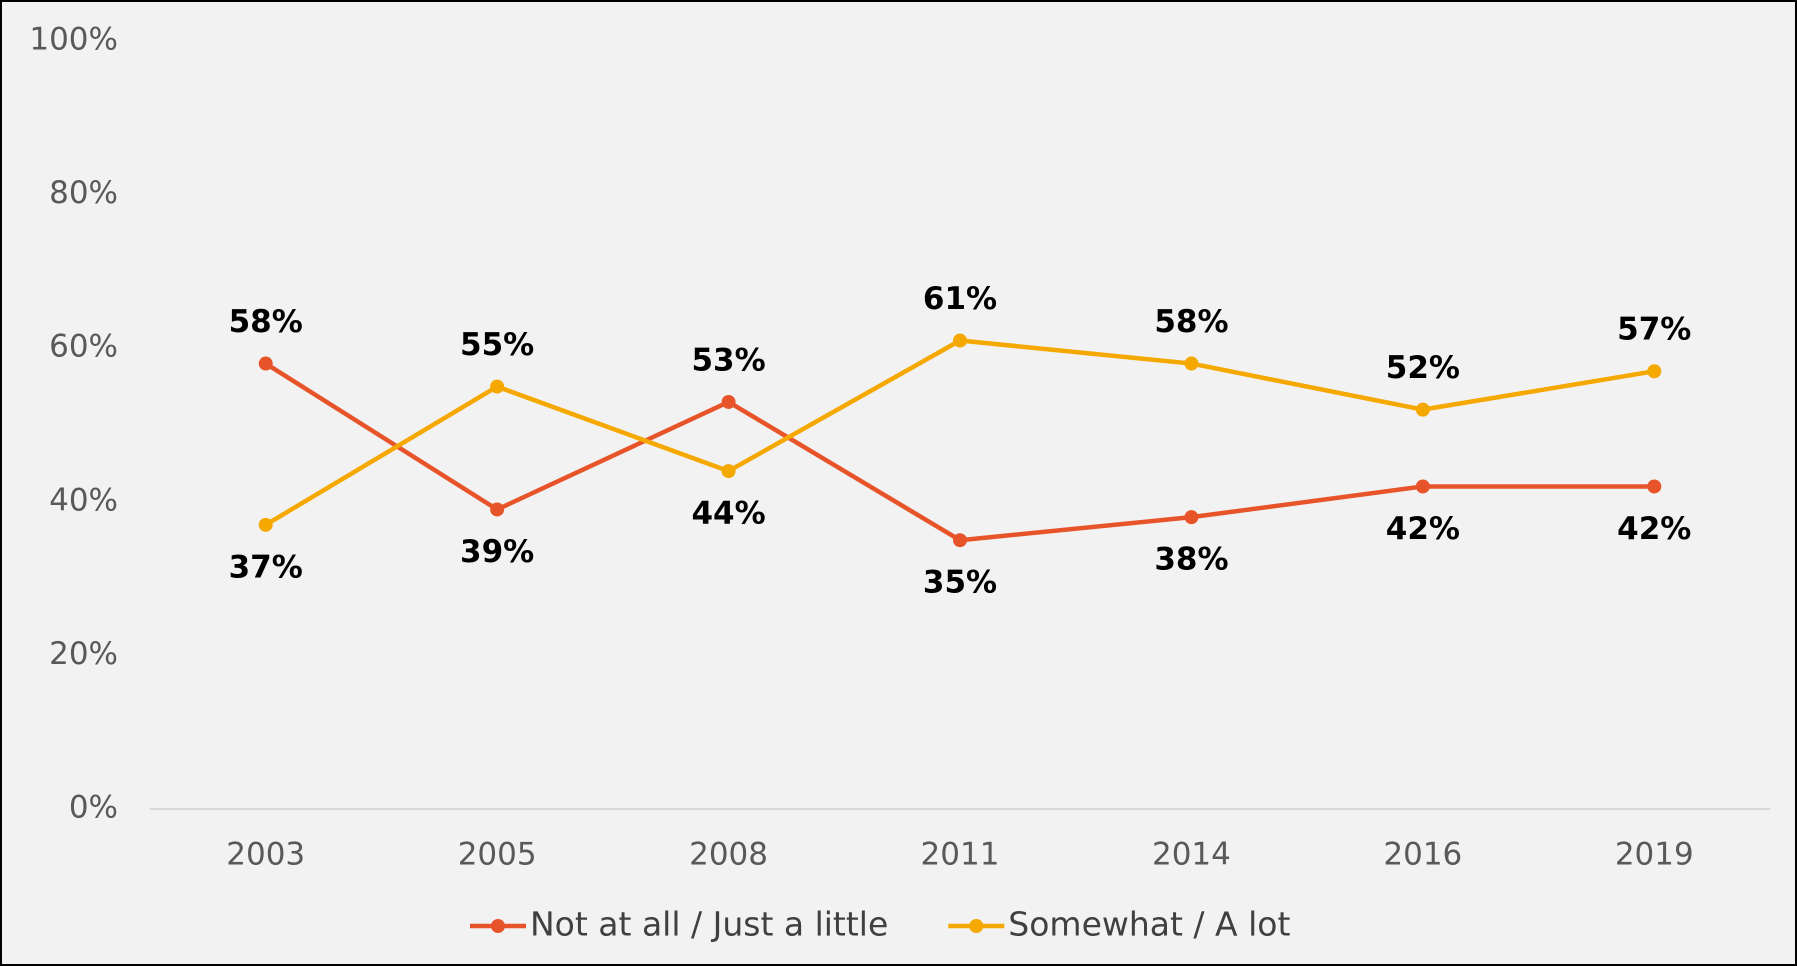 This screenshot has height=966, width=1797. I want to click on data-label: 38%, so click(1191, 560).